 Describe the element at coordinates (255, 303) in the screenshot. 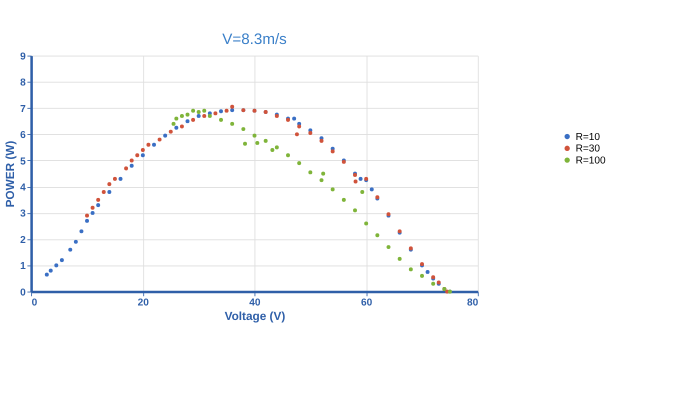

I see `x-tick-label: 40` at that location.